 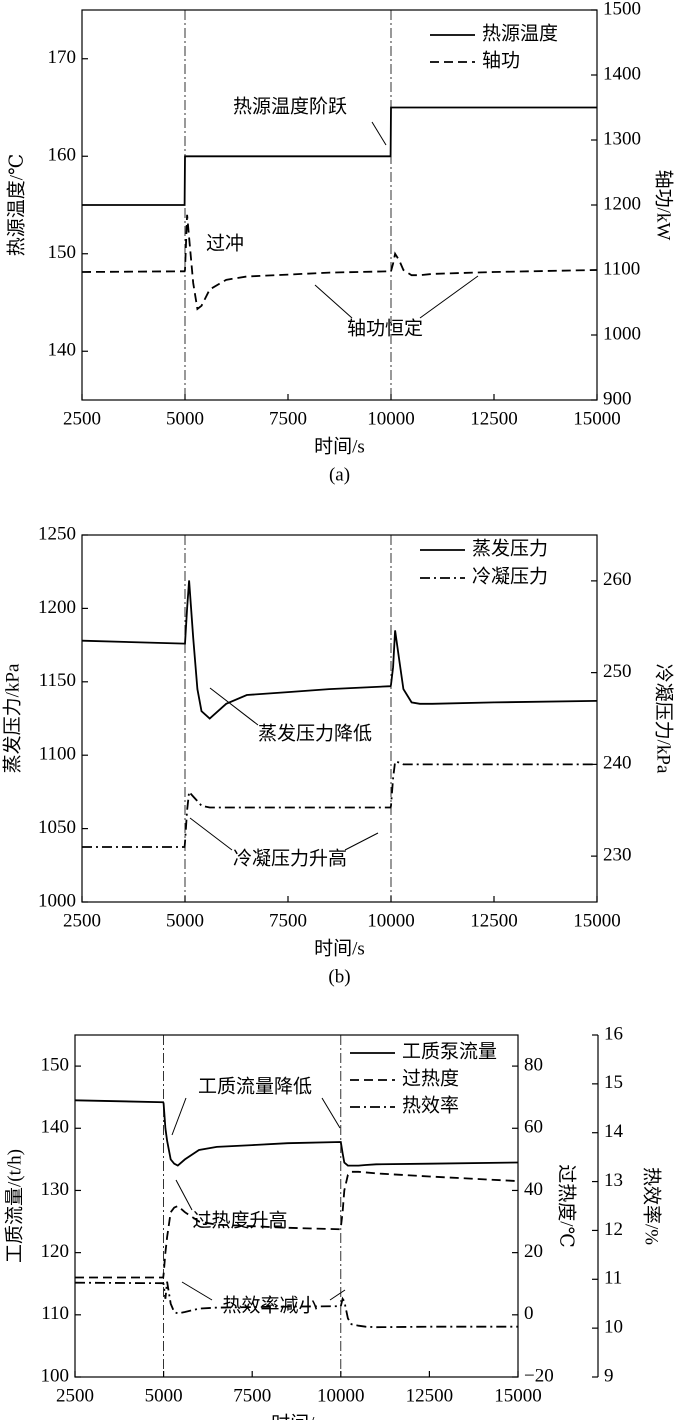 What do you see at coordinates (622, 203) in the screenshot?
I see `y2-tick-label: 1200` at bounding box center [622, 203].